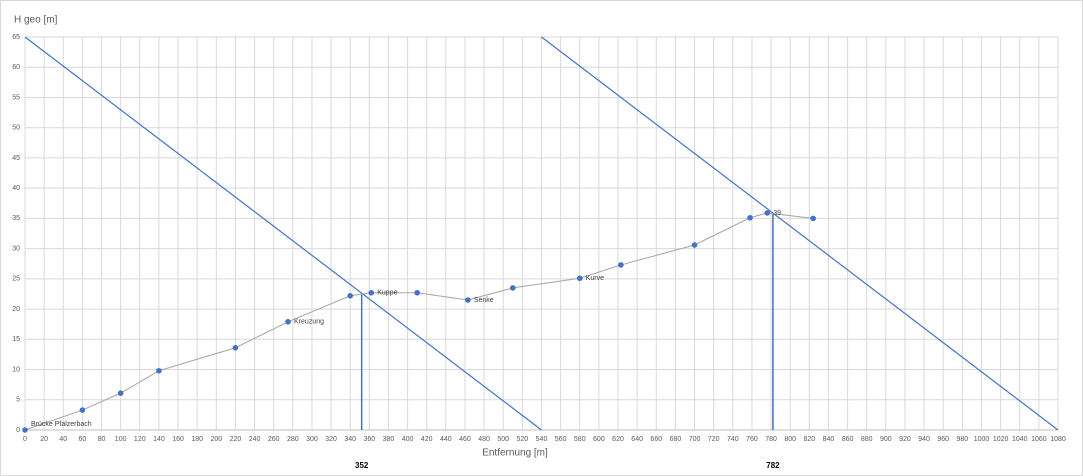 This screenshot has height=476, width=1083. I want to click on point-label: 39, so click(777, 213).